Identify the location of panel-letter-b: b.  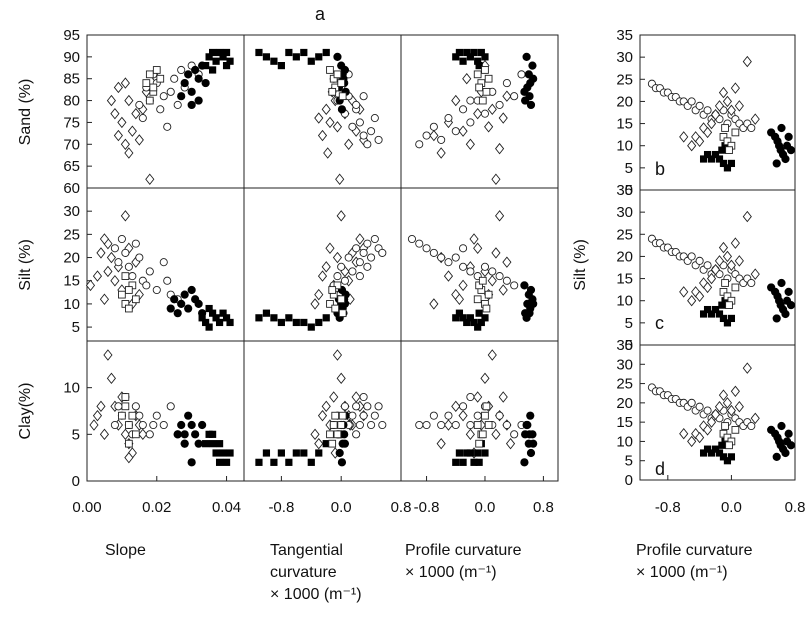
(660, 169).